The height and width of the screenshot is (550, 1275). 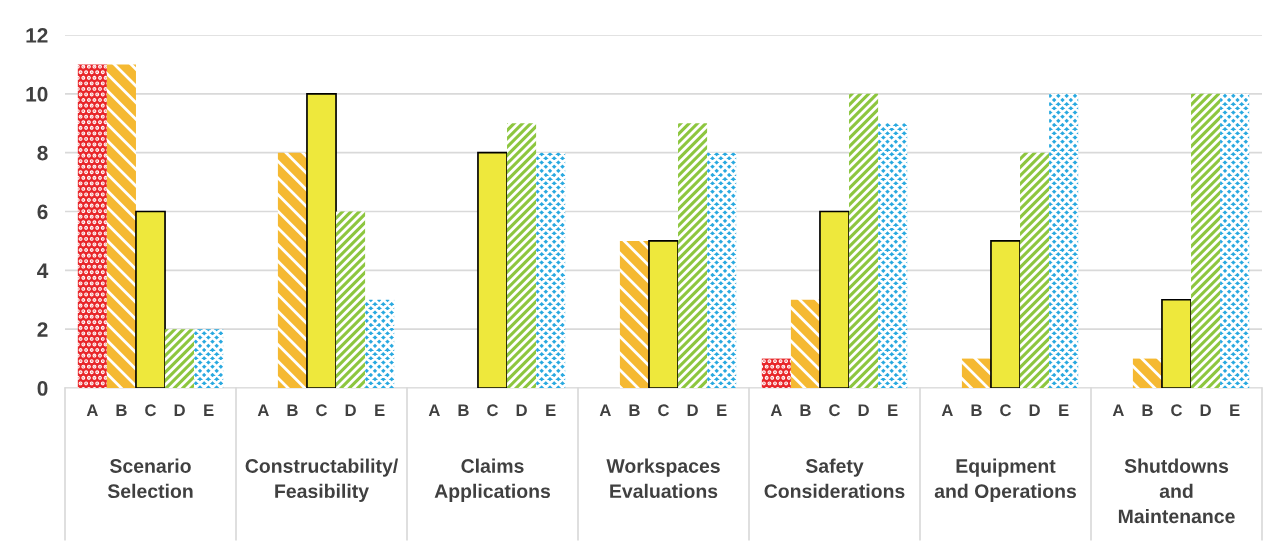 I want to click on x-tick-label: Equipment and Operations, so click(x=1005, y=480).